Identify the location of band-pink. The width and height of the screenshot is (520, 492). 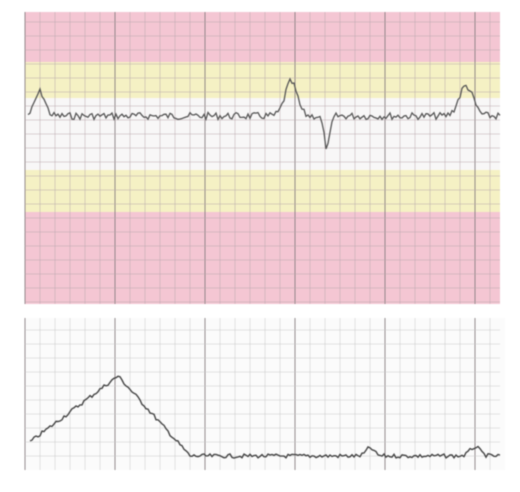
(262, 37).